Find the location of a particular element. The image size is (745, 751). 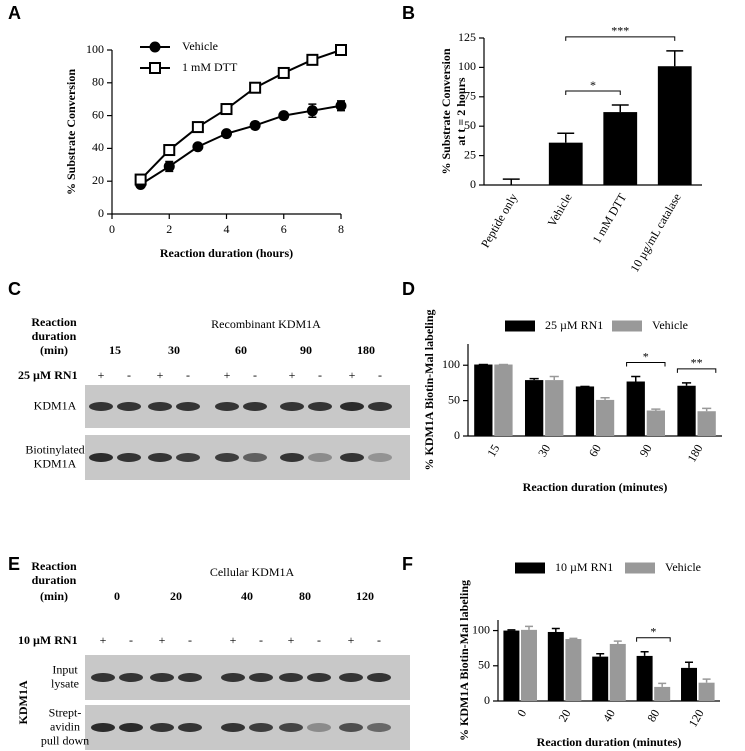

y-tick-label: 75 is located at coordinates (470, 96).